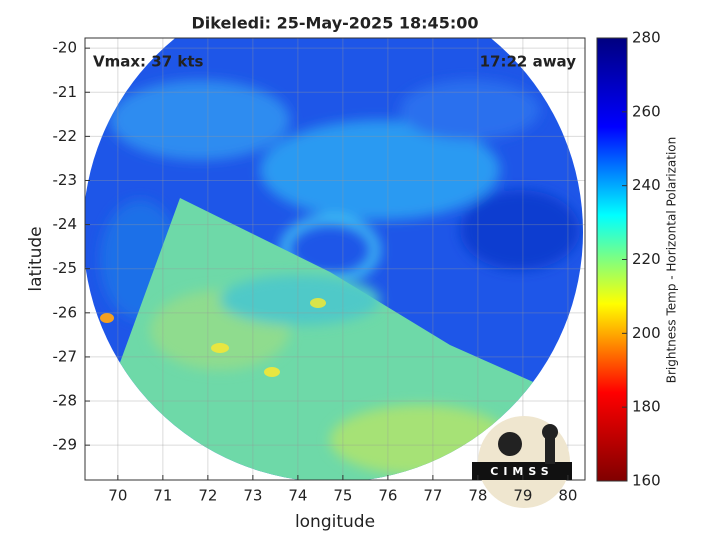 The height and width of the screenshot is (544, 720). I want to click on x-tick-label: 78, so click(477, 496).